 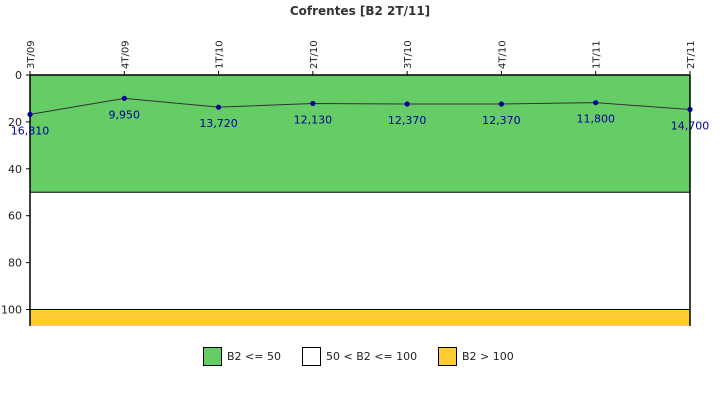 I want to click on legend-item-low: B2 <= 50, so click(x=242, y=356).